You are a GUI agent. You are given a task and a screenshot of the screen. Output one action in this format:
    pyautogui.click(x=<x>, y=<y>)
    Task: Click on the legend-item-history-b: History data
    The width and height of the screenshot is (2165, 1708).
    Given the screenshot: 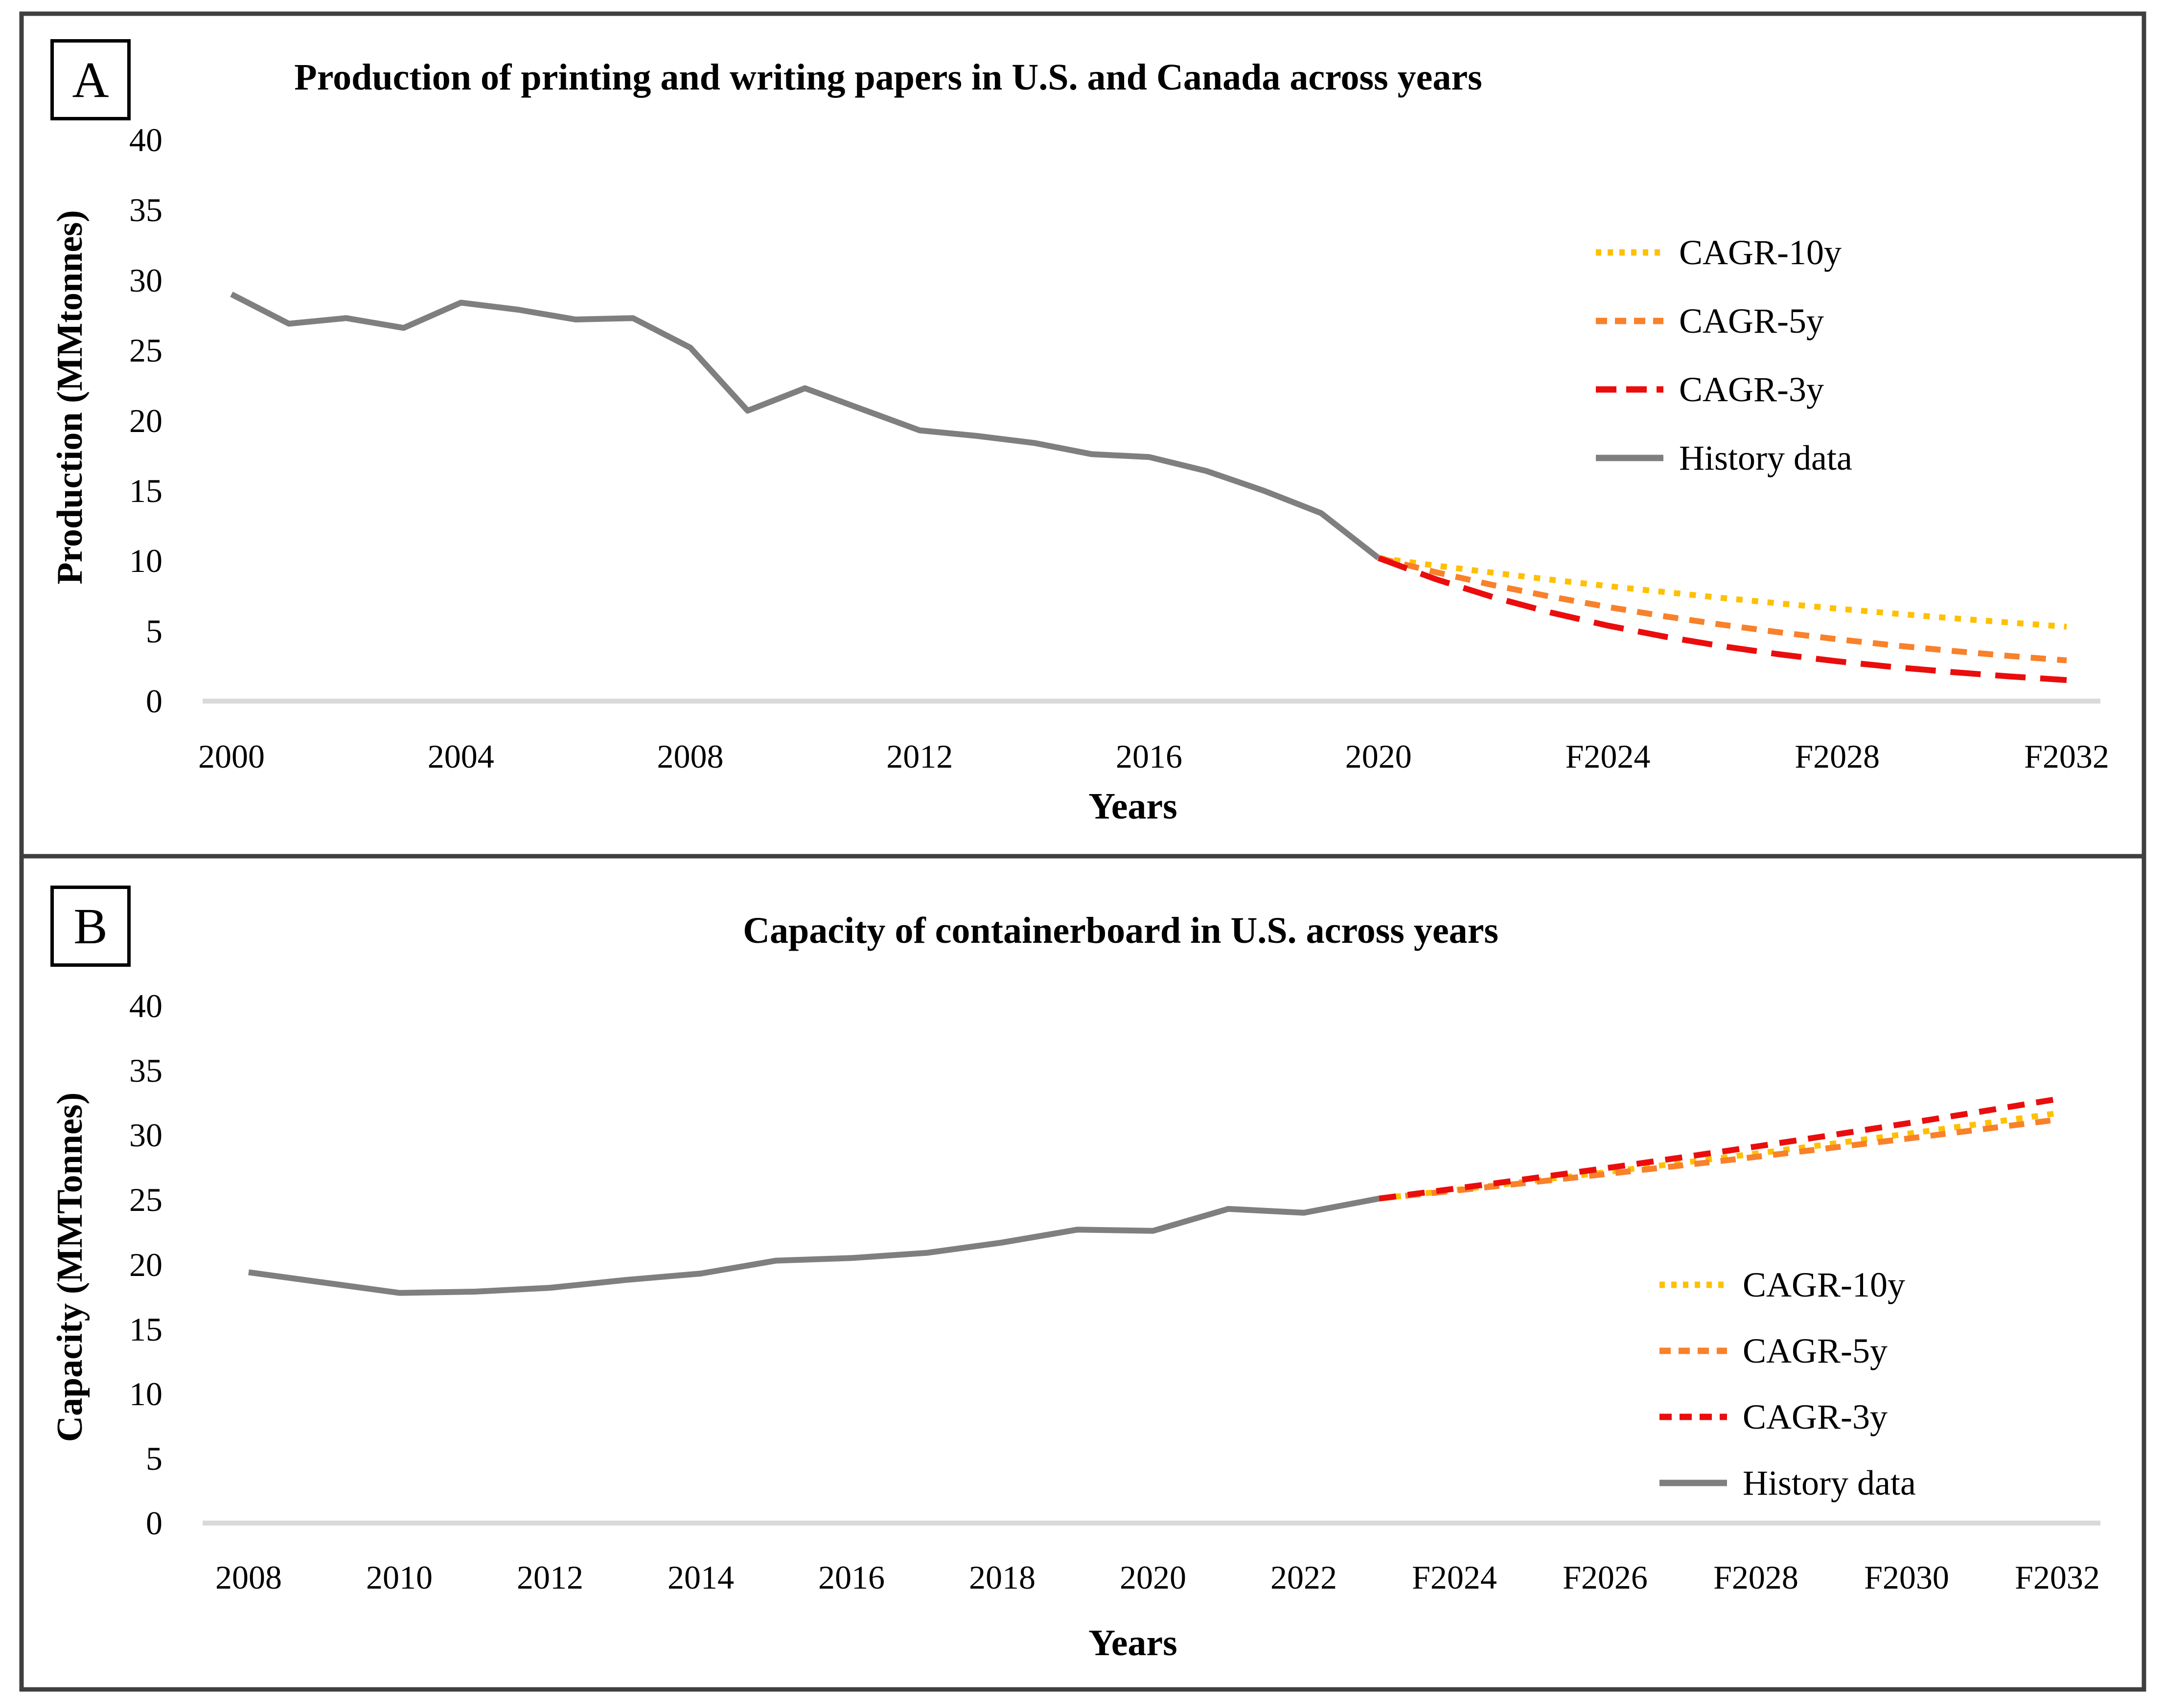 What is the action you would take?
    pyautogui.click(x=1787, y=1482)
    